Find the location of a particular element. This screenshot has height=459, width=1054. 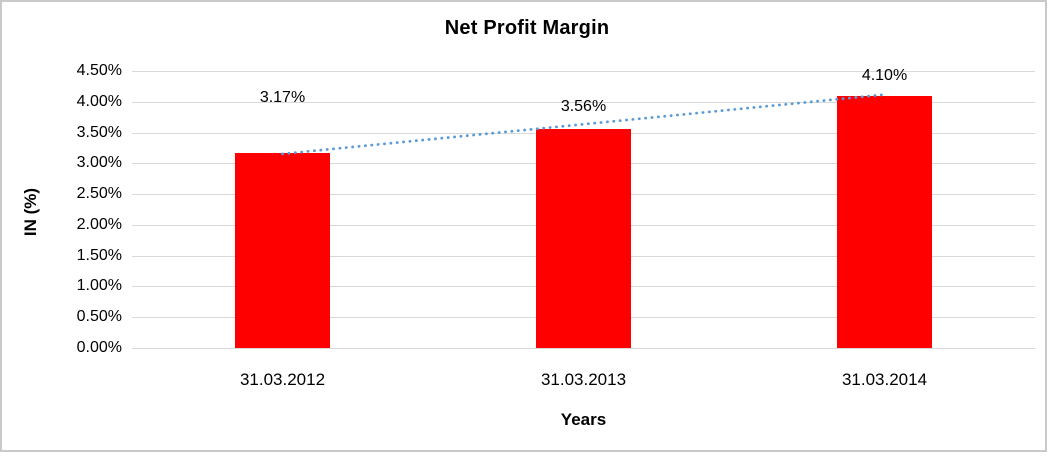

y-tick-label: 3.50% is located at coordinates (99, 132).